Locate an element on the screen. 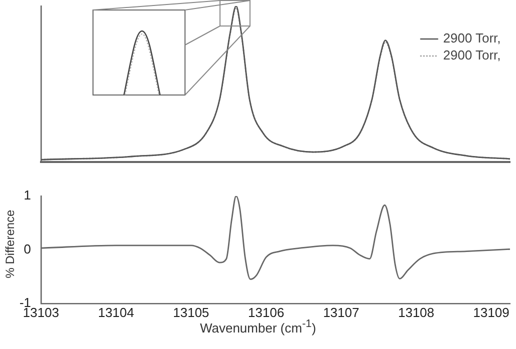 The height and width of the screenshot is (349, 516). x-tick-label: 13104 is located at coordinates (116, 312).